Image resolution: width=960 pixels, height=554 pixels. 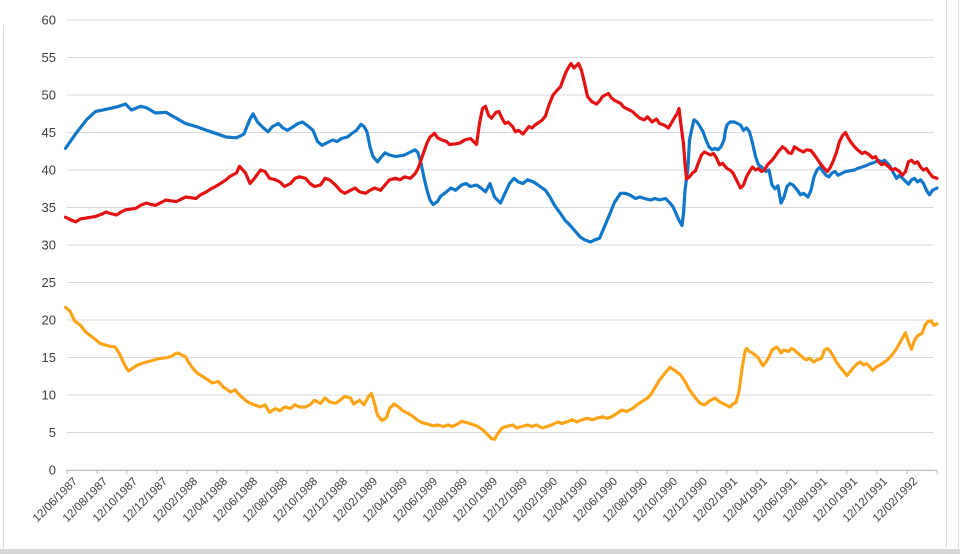 What do you see at coordinates (52, 432) in the screenshot?
I see `y-tick-label: 5` at bounding box center [52, 432].